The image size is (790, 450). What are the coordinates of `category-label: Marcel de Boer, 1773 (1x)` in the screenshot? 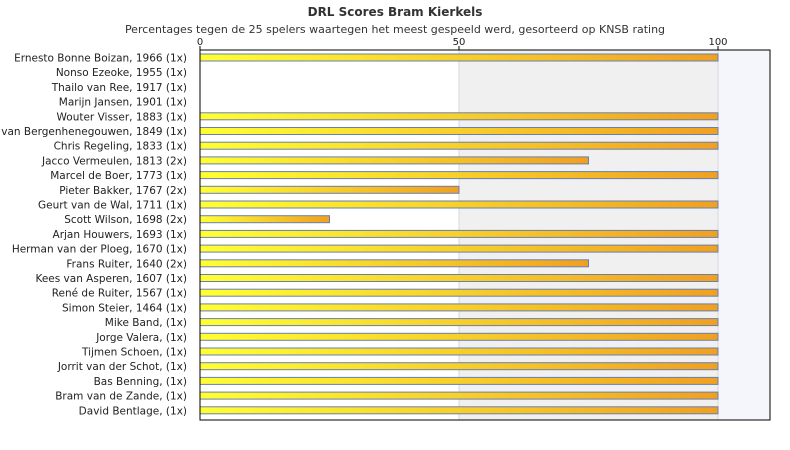 It's located at (118, 176).